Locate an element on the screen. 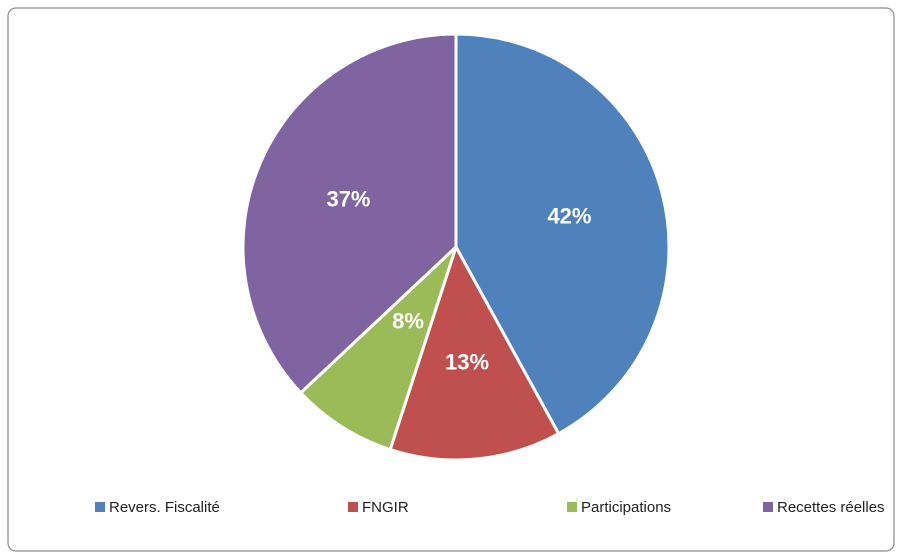 Image resolution: width=903 pixels, height=560 pixels. legend-label: Revers. Fiscalité is located at coordinates (164, 507).